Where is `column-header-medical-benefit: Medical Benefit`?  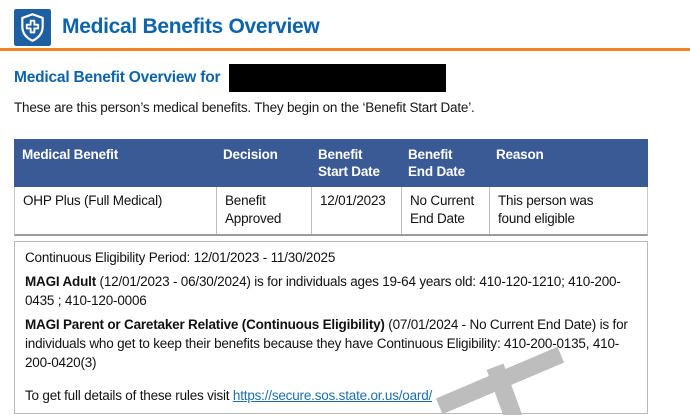 column-header-medical-benefit: Medical Benefit is located at coordinates (70, 154).